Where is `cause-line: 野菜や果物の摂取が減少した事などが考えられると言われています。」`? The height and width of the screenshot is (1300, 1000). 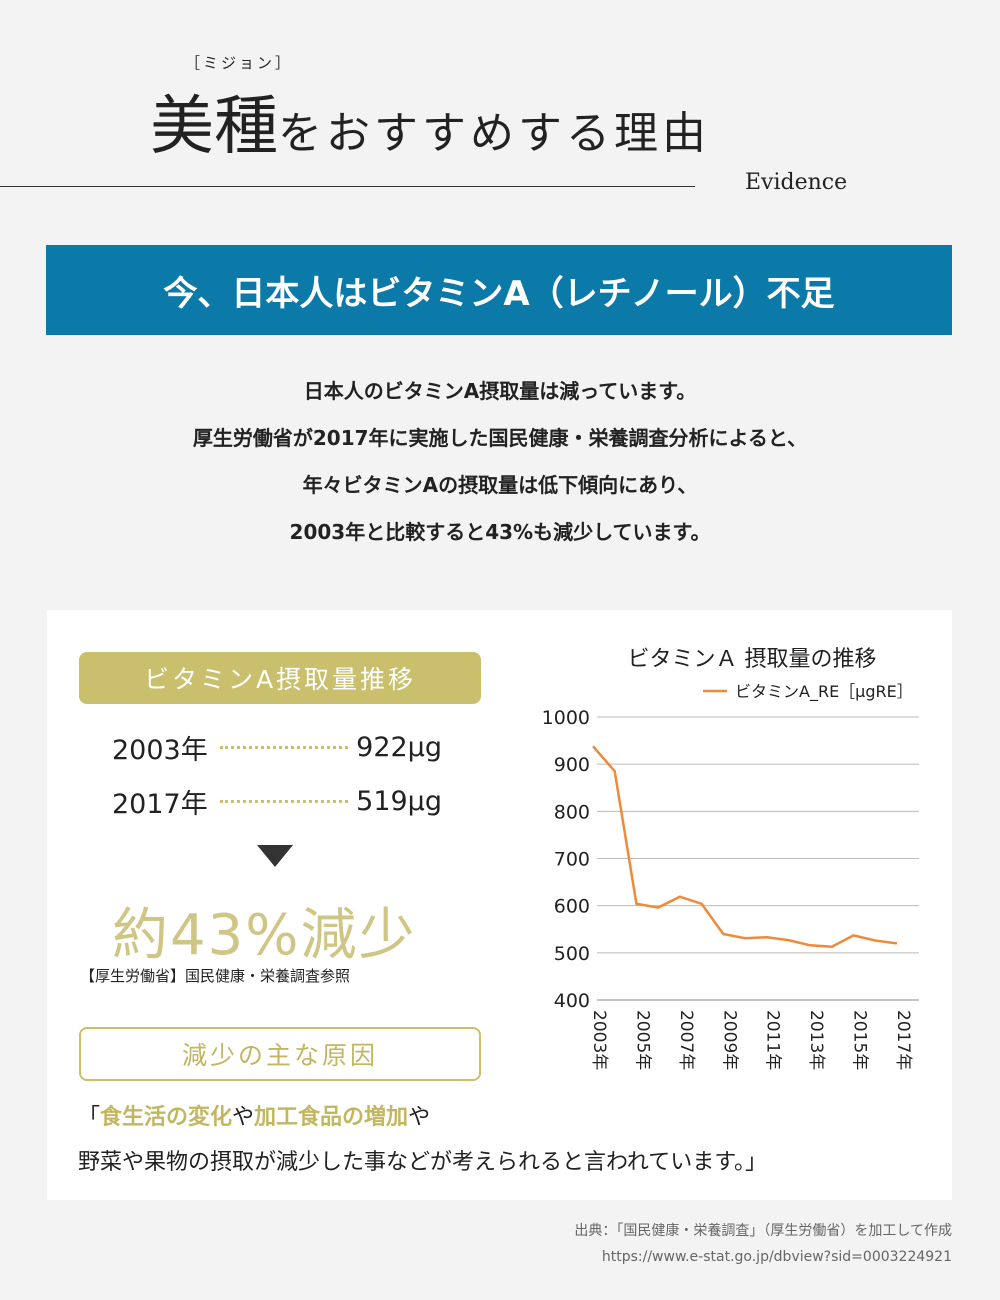
cause-line: 野菜や果物の摂取が減少した事などが考えられると言われています。」 is located at coordinates (423, 1162).